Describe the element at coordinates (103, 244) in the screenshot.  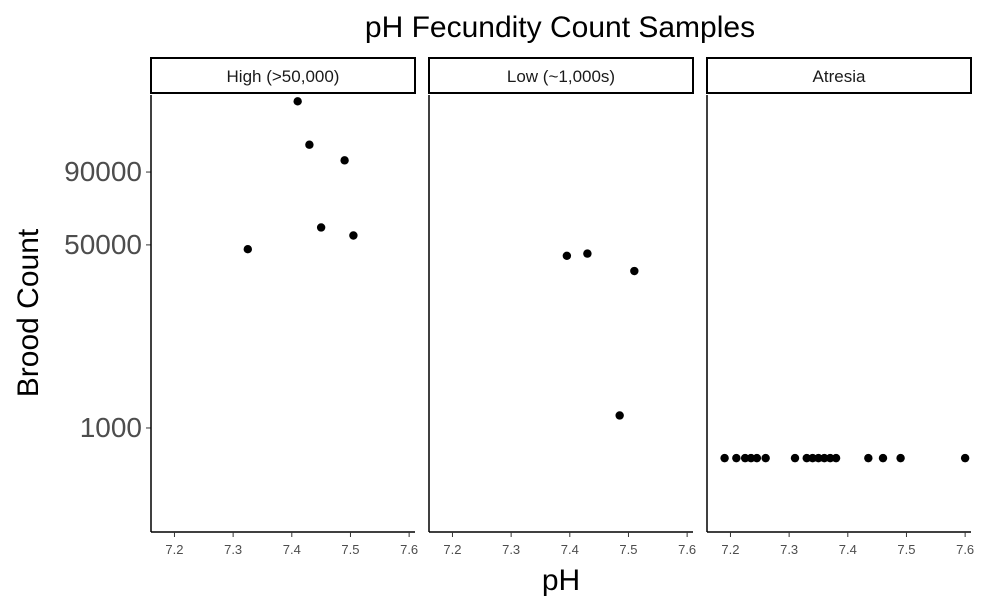
I see `y-tick-label: 50000` at that location.